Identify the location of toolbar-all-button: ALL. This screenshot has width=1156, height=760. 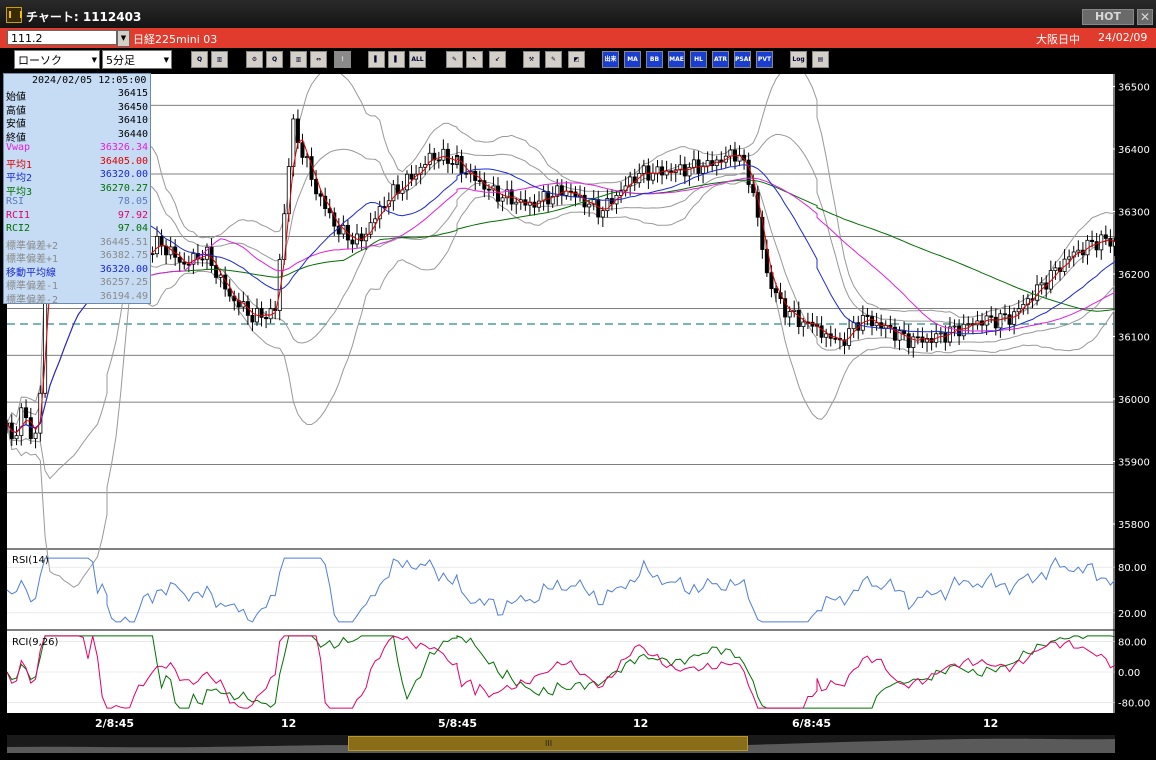
(417, 59).